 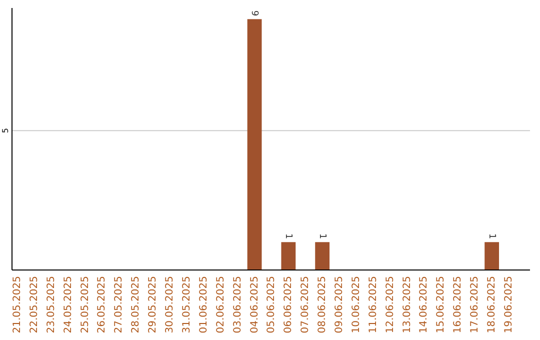 What do you see at coordinates (238, 305) in the screenshot?
I see `x-tick-label: 03.06.2025` at bounding box center [238, 305].